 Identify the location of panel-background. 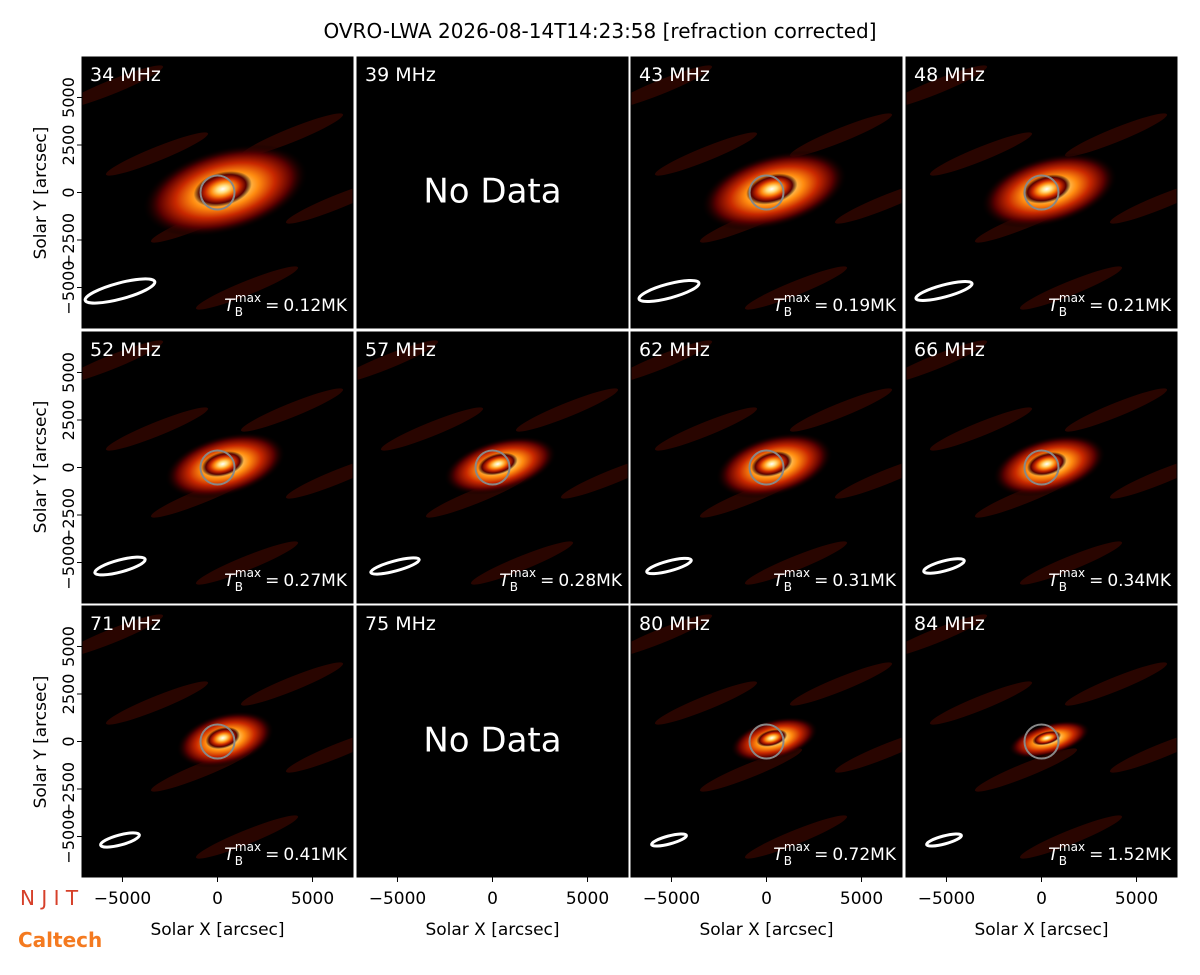
(492, 741).